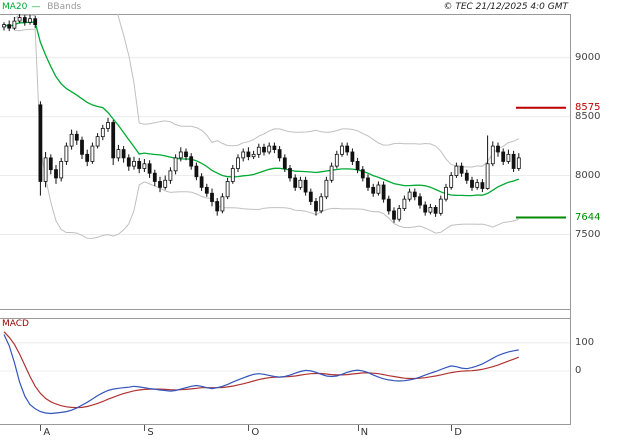 The width and height of the screenshot is (627, 440). Describe the element at coordinates (585, 342) in the screenshot. I see `macd-axis-label: 100` at that location.